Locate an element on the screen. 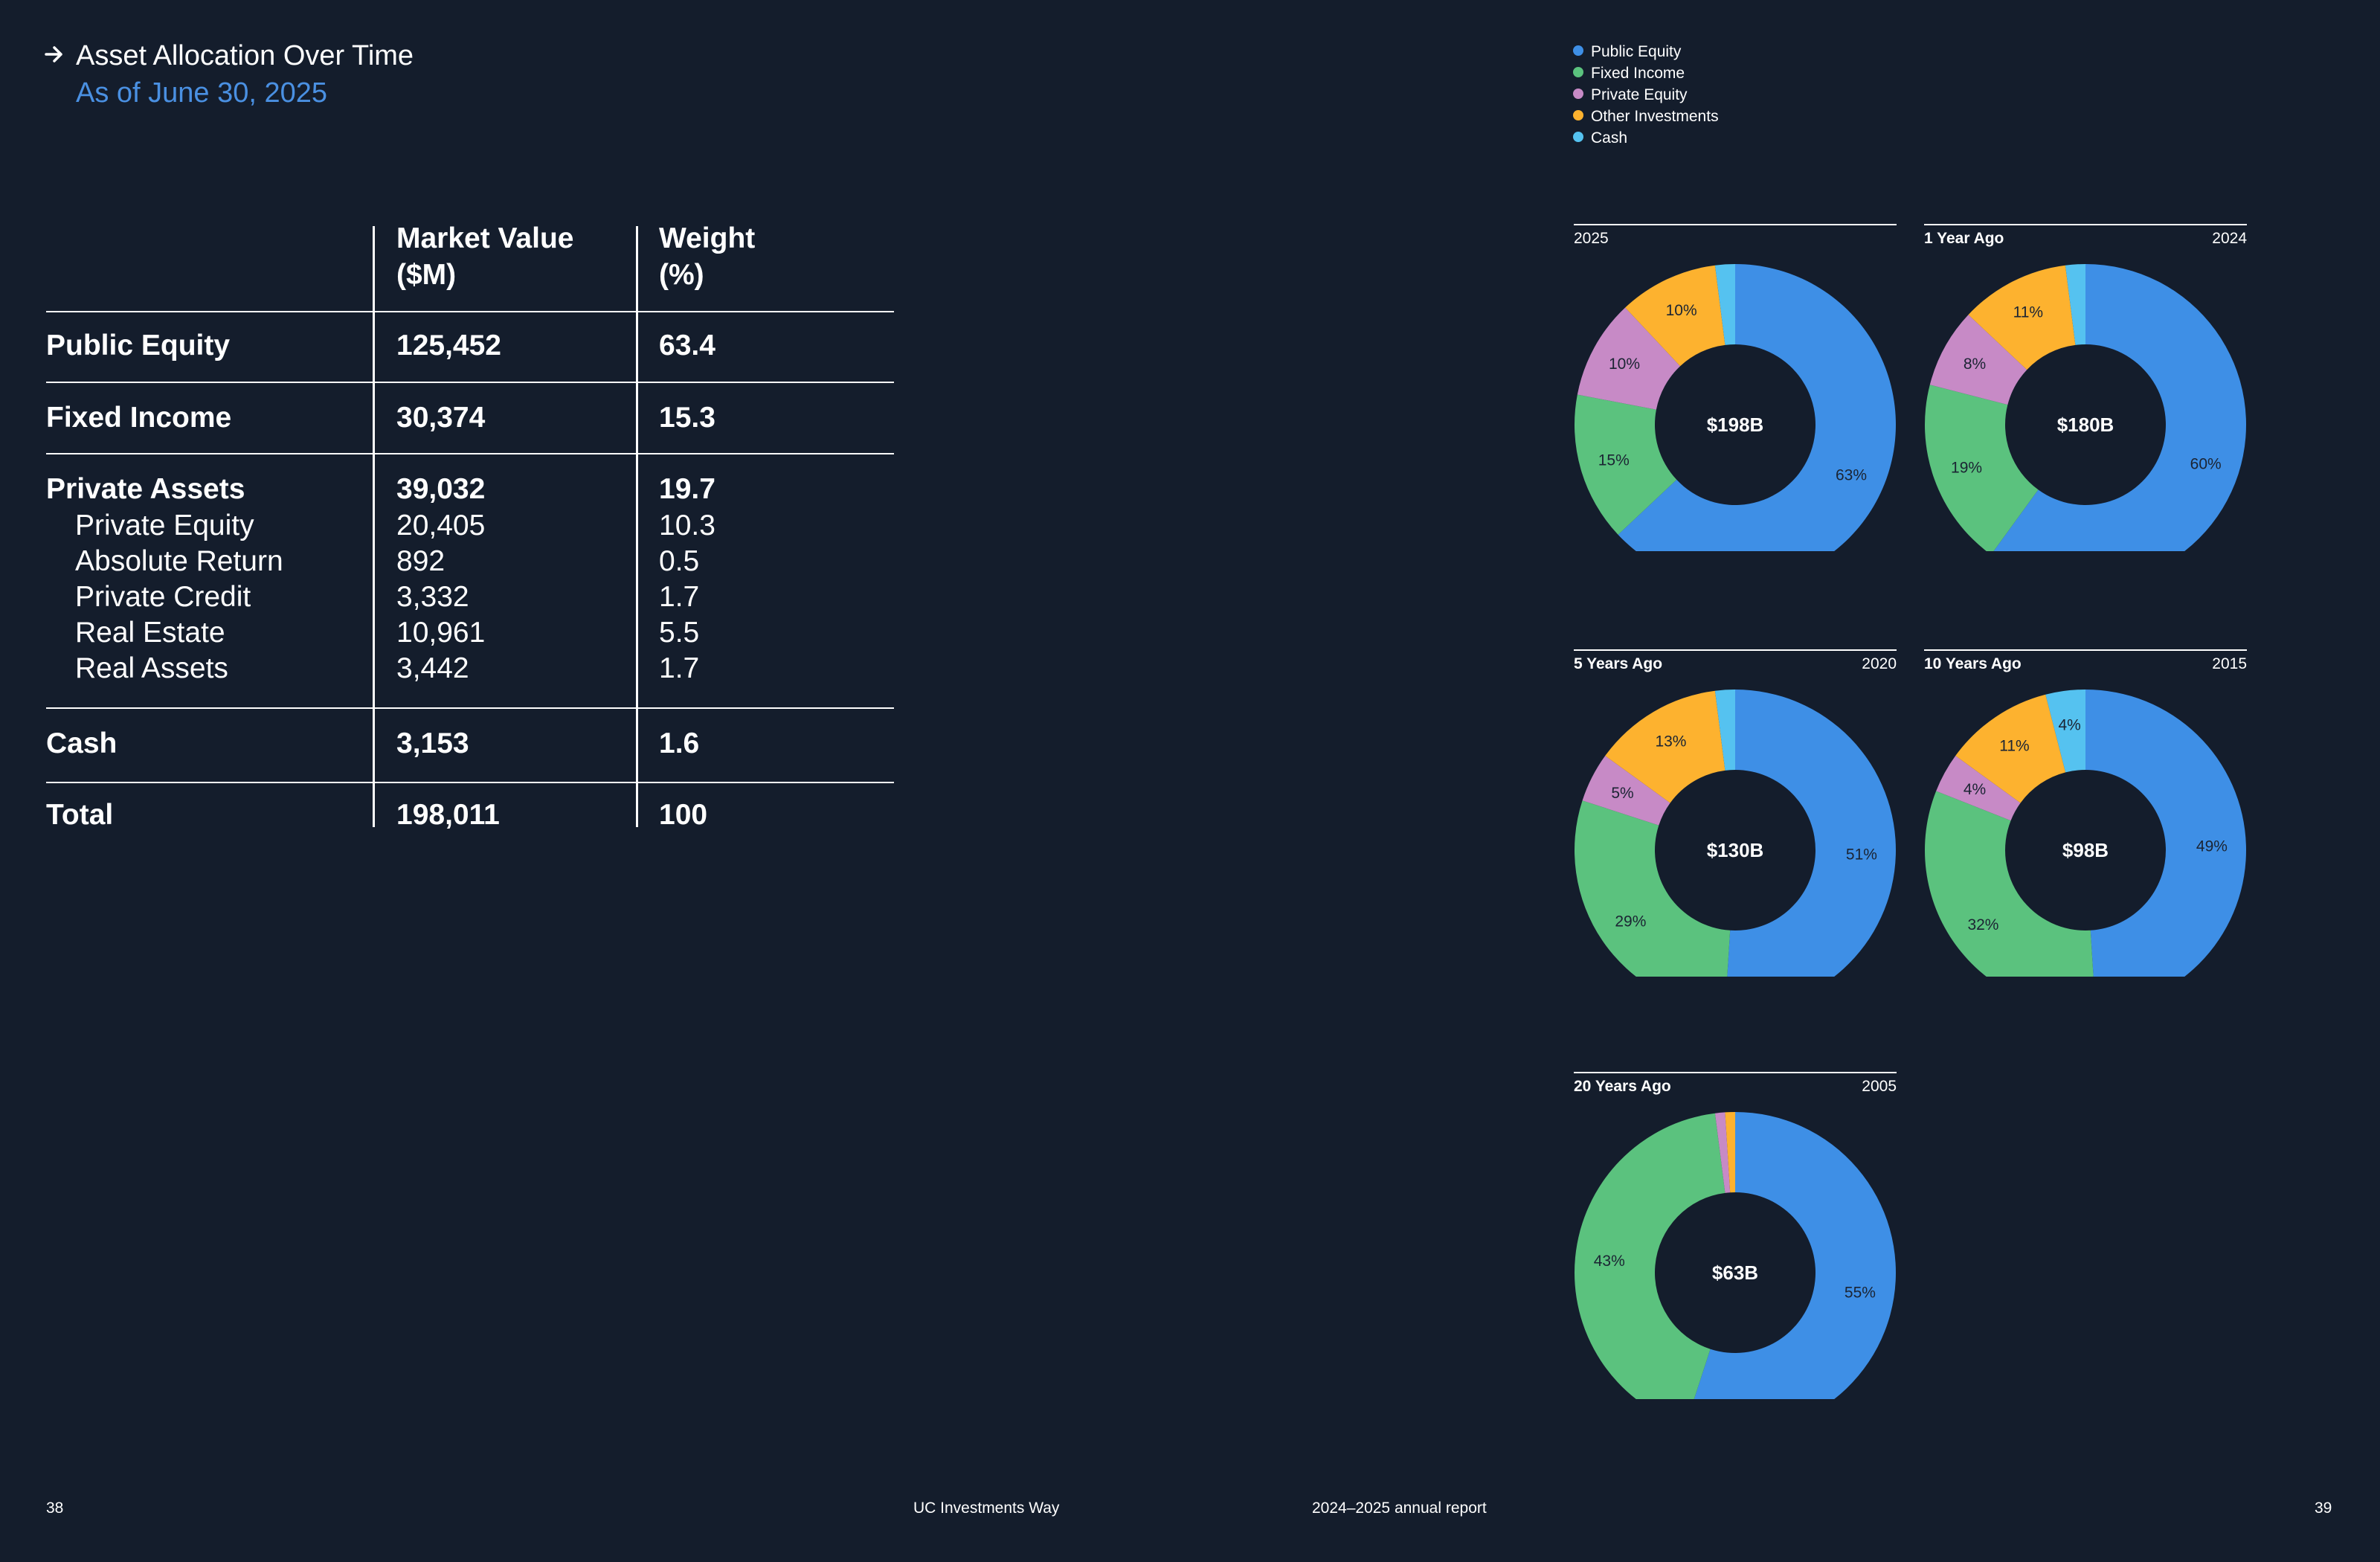 The image size is (2380, 1562). row-weight-real-estate: 5.5 is located at coordinates (680, 633).